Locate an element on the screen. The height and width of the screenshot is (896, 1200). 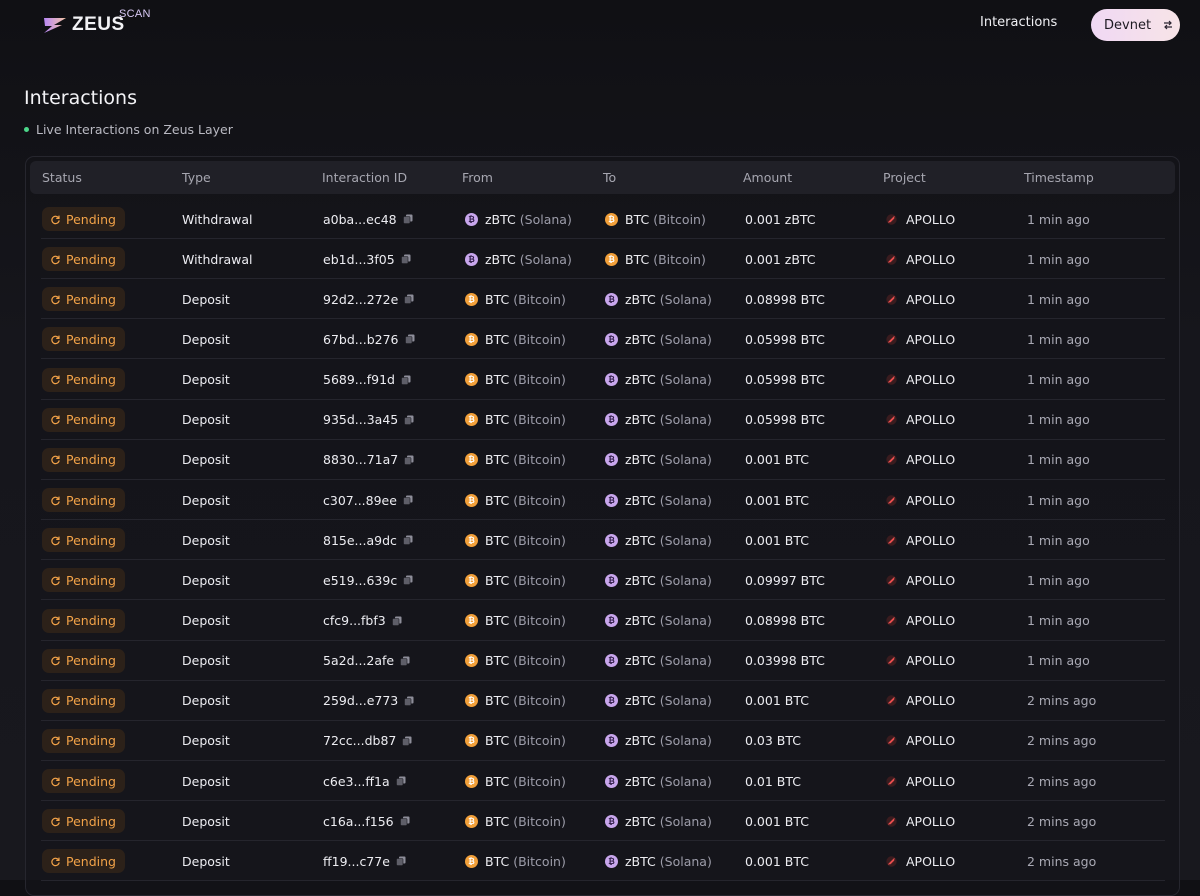
type-cell: Deposit is located at coordinates (206, 299).